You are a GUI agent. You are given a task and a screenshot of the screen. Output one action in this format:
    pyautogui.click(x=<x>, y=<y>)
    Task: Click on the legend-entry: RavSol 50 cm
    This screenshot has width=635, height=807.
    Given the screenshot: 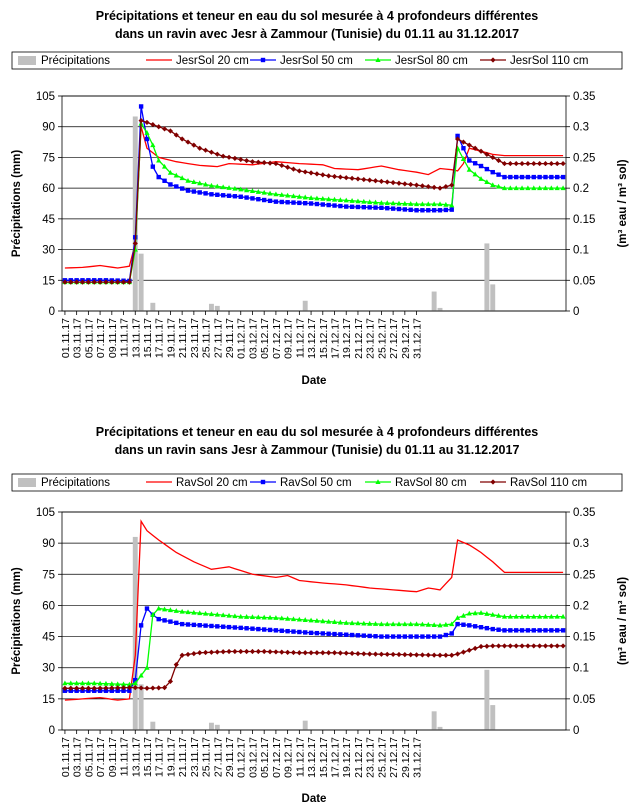 What is the action you would take?
    pyautogui.click(x=301, y=483)
    